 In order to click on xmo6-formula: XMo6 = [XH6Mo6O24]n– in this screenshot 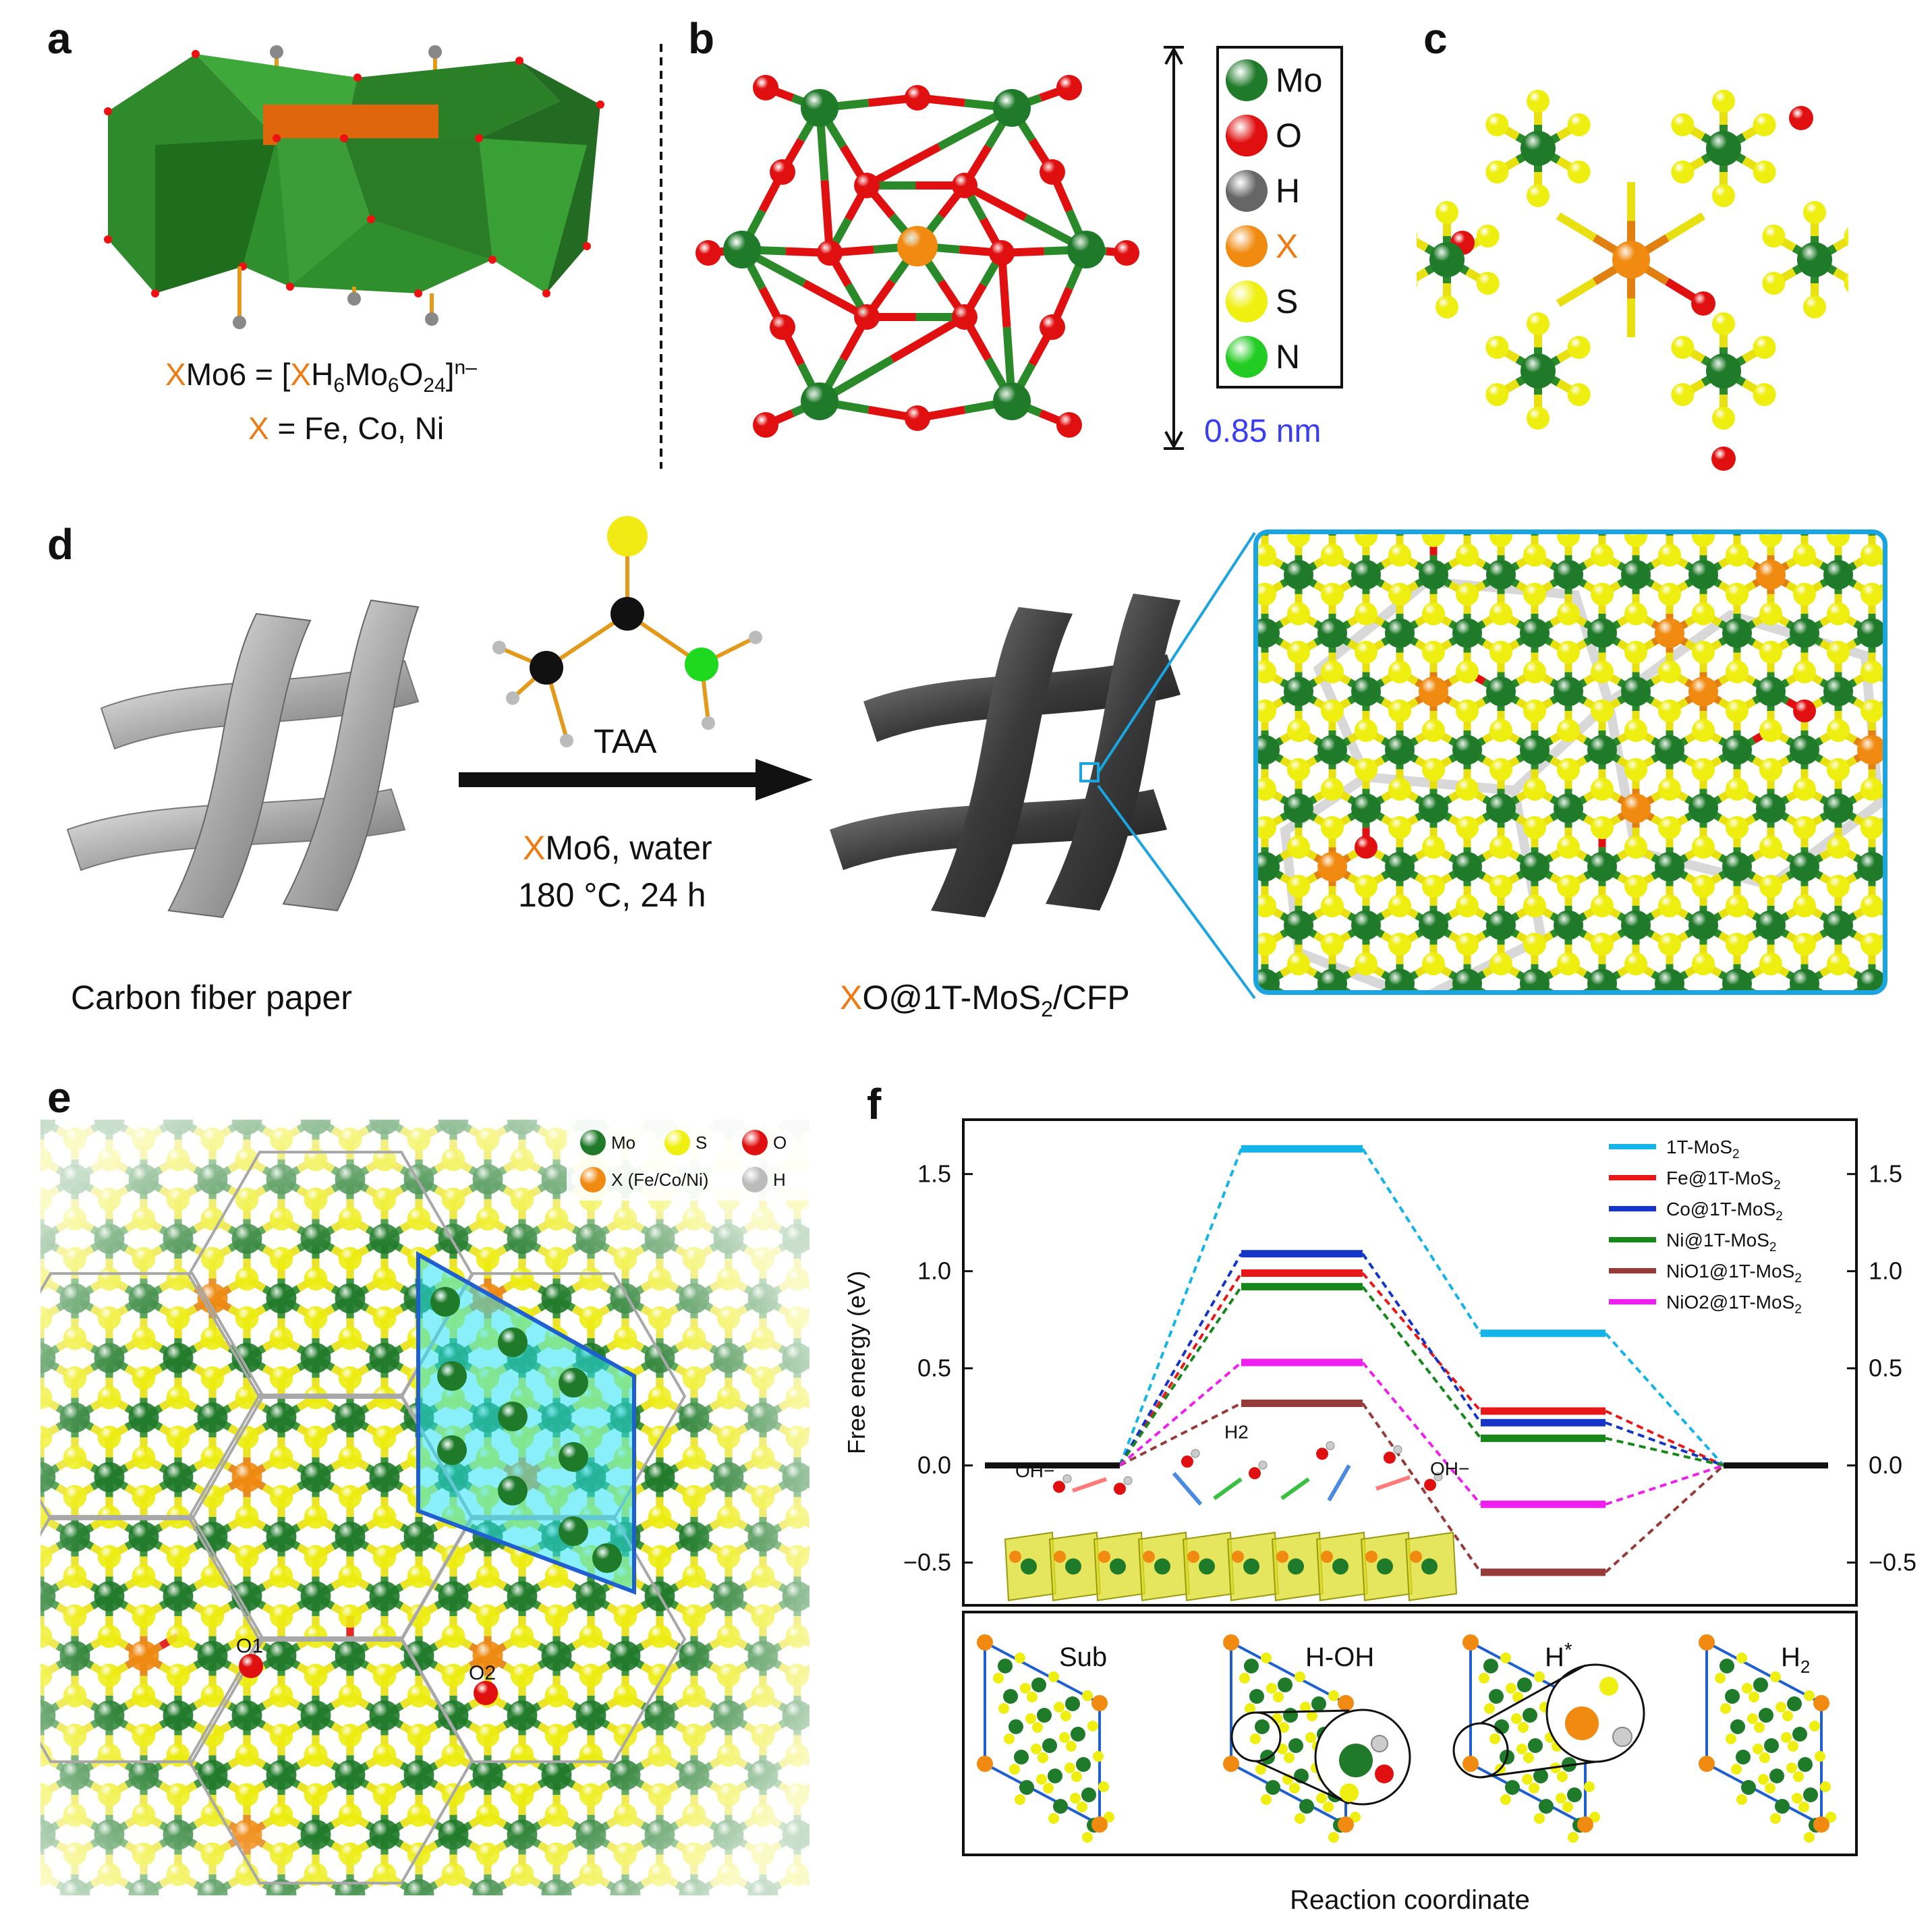, I will do `click(321, 376)`.